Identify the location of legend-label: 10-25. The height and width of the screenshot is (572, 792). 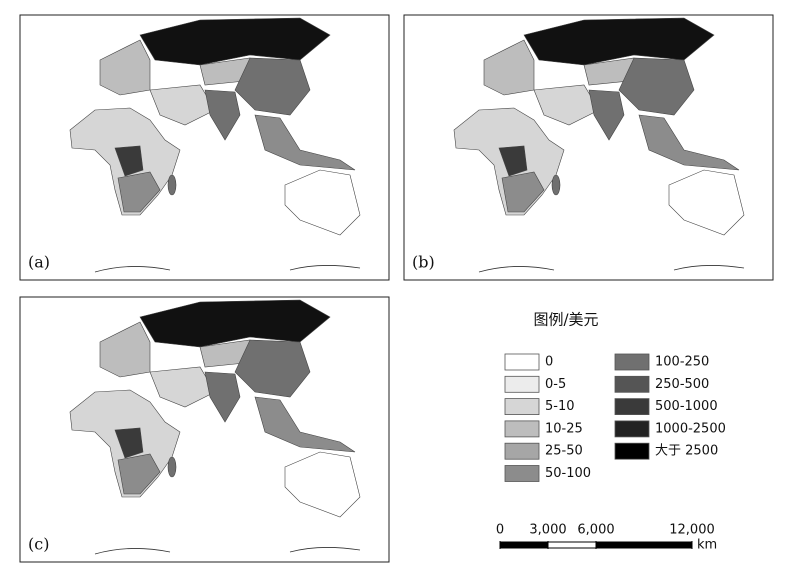
(564, 428).